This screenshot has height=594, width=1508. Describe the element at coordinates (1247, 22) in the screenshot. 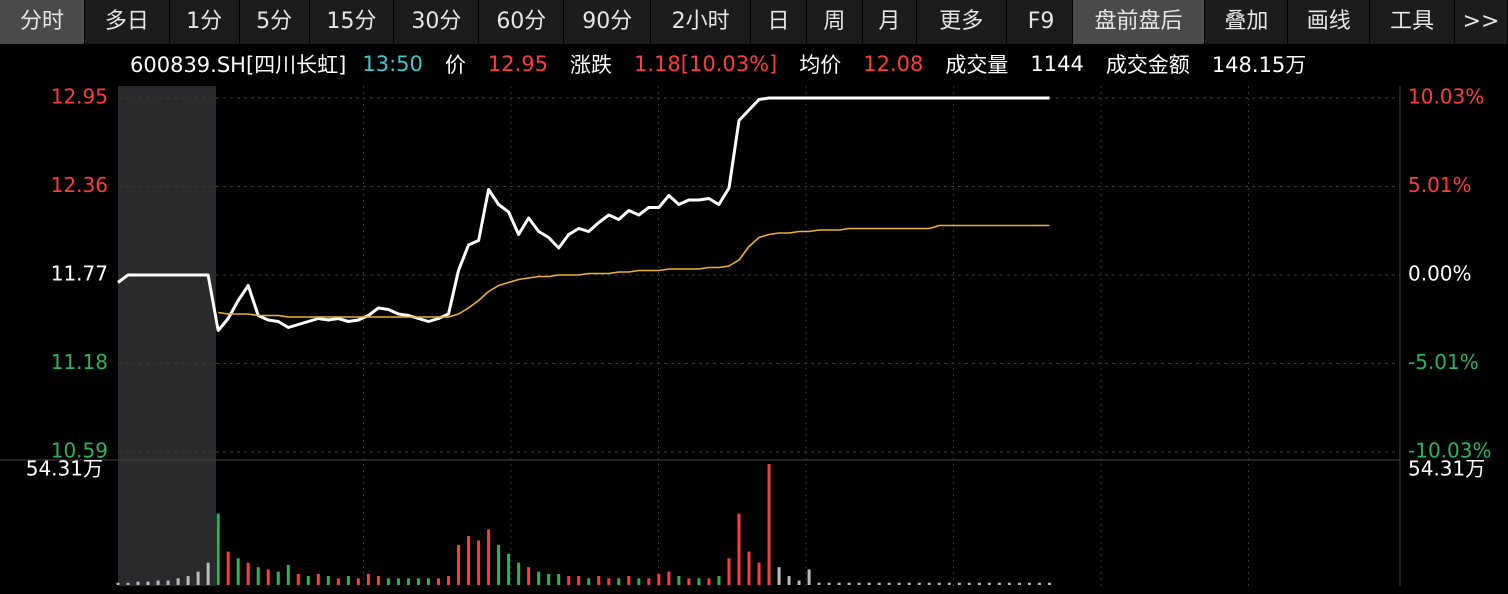

I see `toolbar-tab: 叠加` at that location.